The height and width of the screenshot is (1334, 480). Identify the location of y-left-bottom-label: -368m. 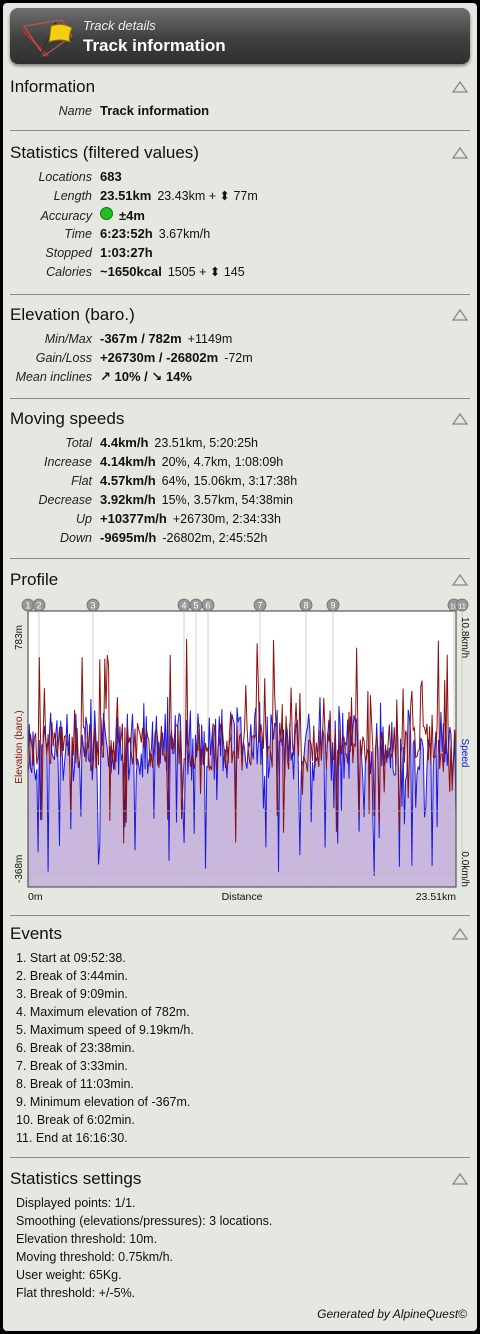
(19, 869).